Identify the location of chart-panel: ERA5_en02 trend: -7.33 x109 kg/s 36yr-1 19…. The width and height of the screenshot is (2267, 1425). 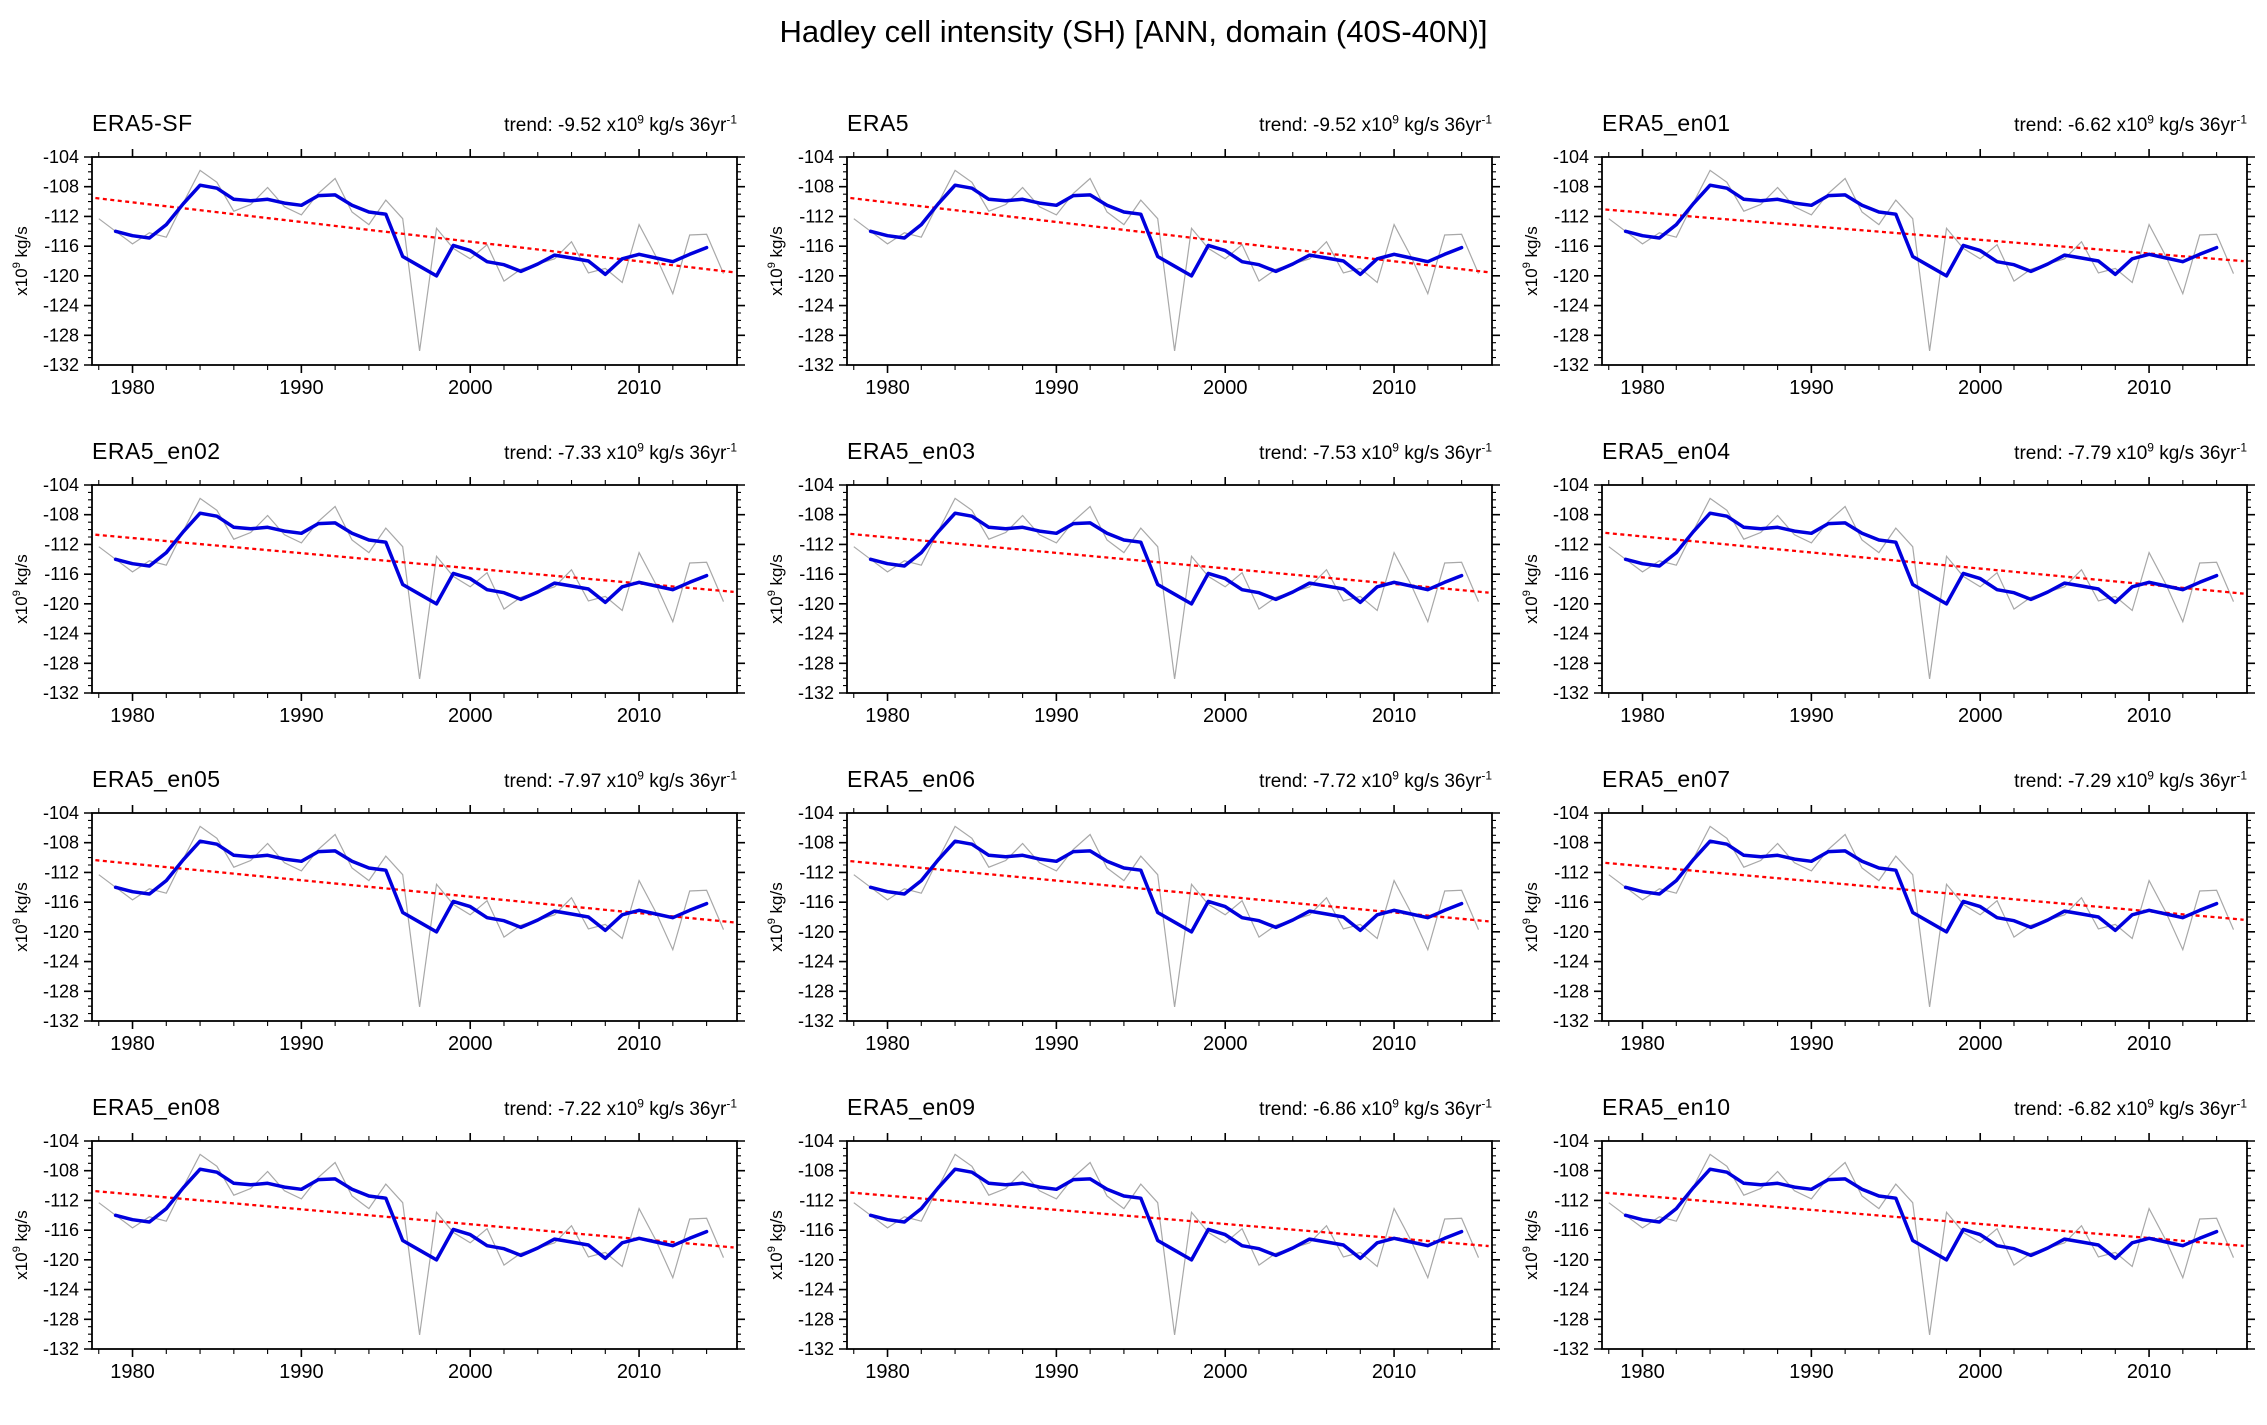
(377, 592).